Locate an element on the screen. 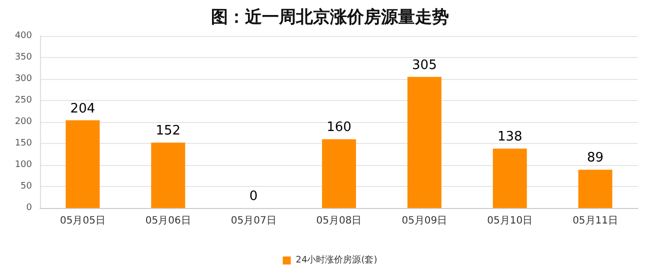  x-tick-label: 05月08日 is located at coordinates (339, 221).